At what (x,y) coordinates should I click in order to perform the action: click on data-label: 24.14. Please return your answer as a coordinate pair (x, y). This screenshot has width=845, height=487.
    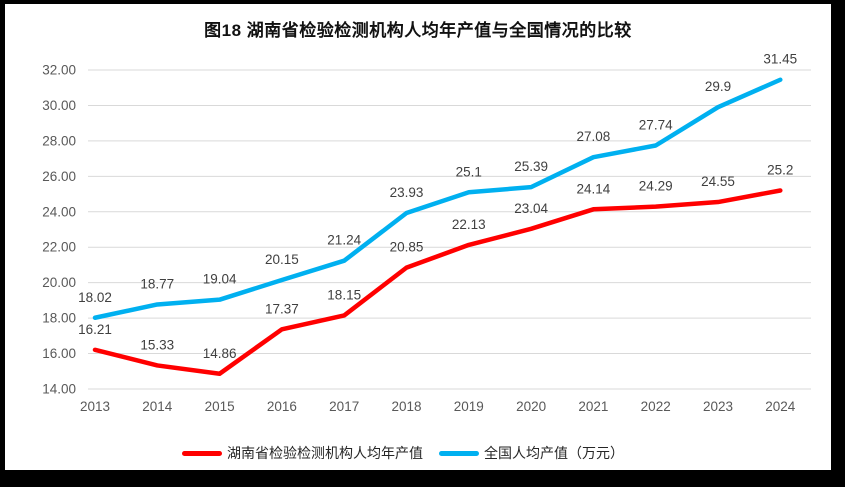
    Looking at the image, I should click on (594, 188).